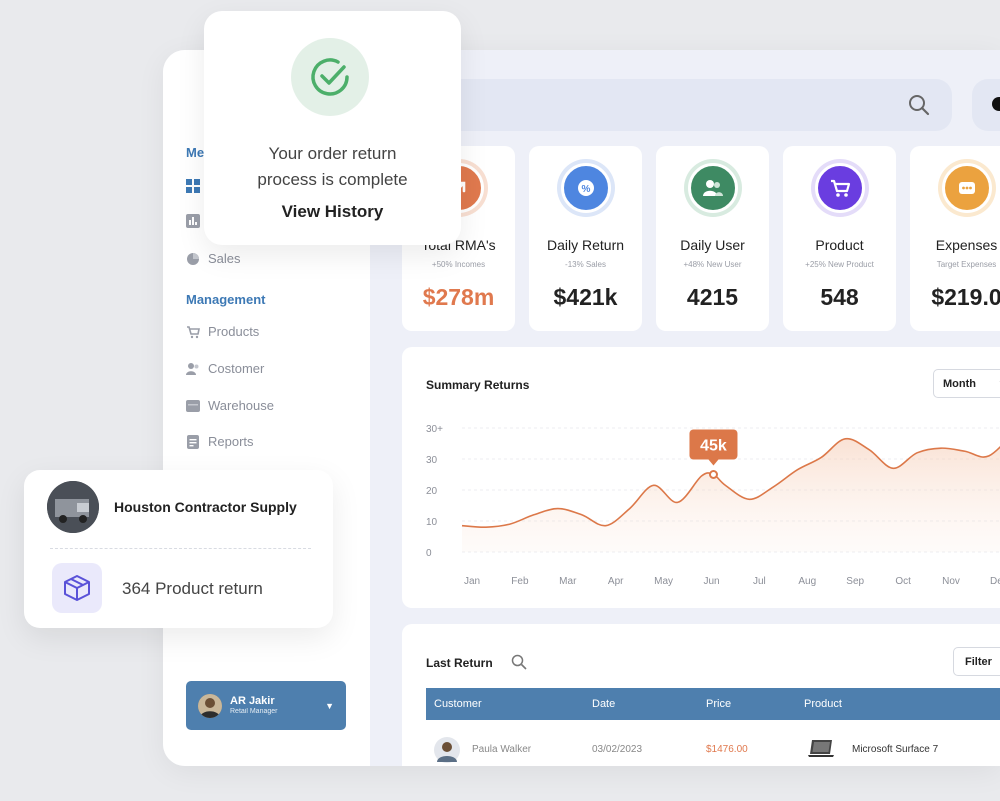  What do you see at coordinates (432, 491) in the screenshot?
I see `y-tick-label: 20` at bounding box center [432, 491].